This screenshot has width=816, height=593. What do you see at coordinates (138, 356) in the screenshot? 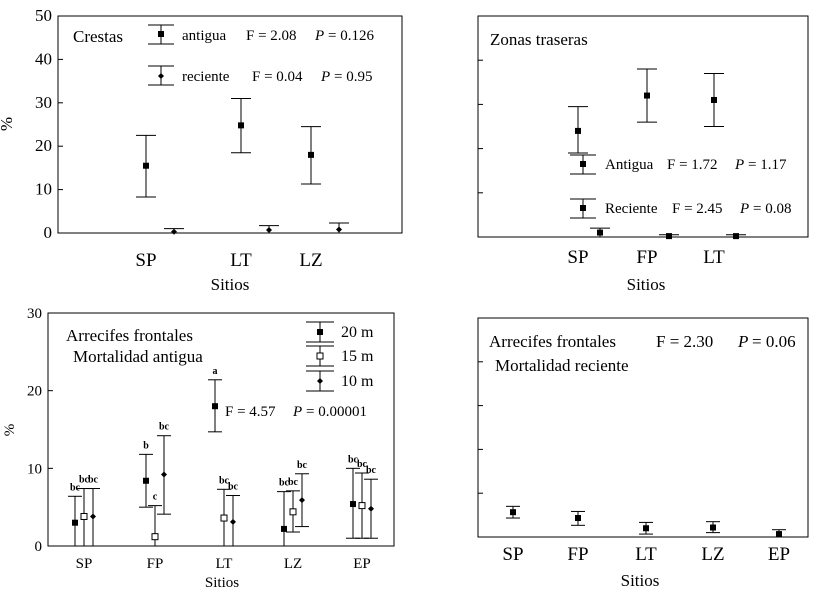
I see `chart-subtitle: Mortalidad antigua` at bounding box center [138, 356].